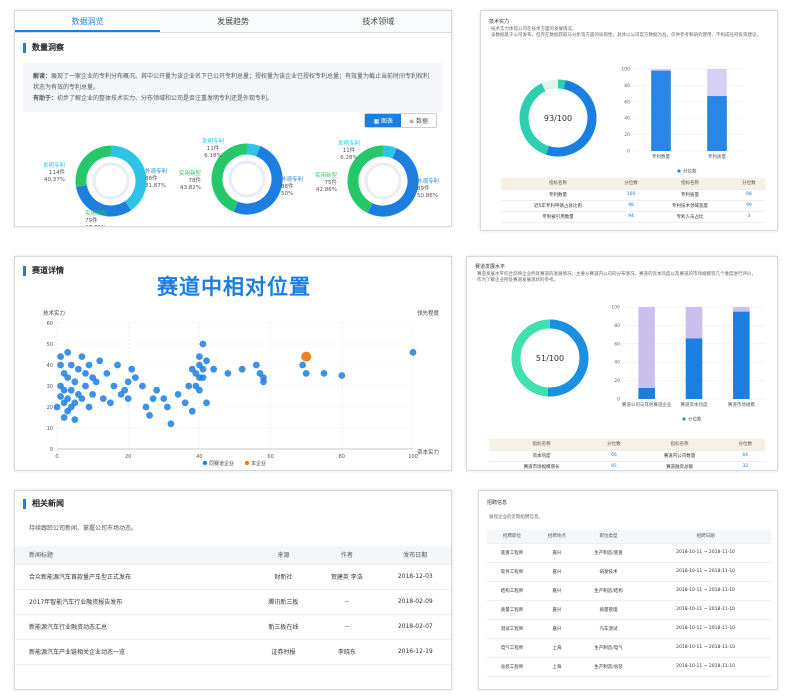 This screenshot has width=788, height=697. What do you see at coordinates (550, 358) in the screenshot?
I see `gauge-score: 51/100` at bounding box center [550, 358].